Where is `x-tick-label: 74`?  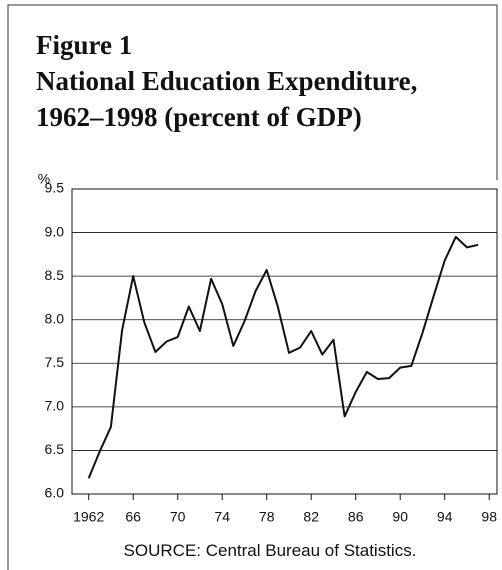
x-tick-label: 74 is located at coordinates (222, 517).